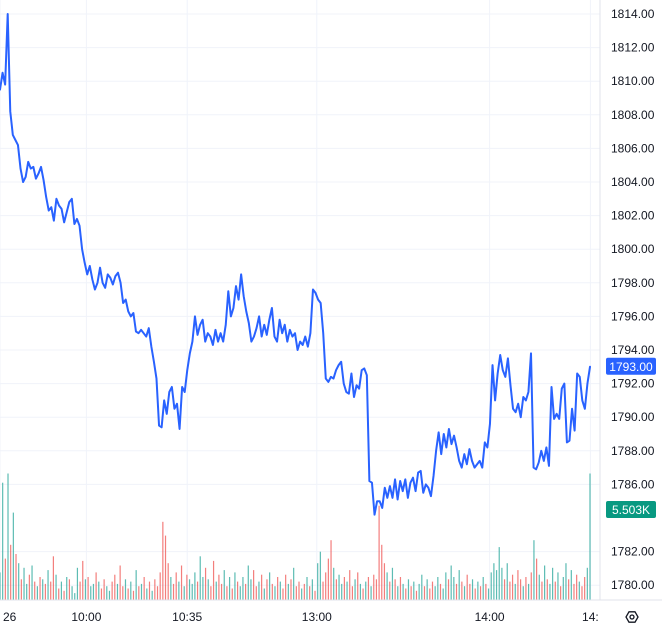 This screenshot has height=629, width=662. I want to click on y-tick-label: 1800.00, so click(633, 249).